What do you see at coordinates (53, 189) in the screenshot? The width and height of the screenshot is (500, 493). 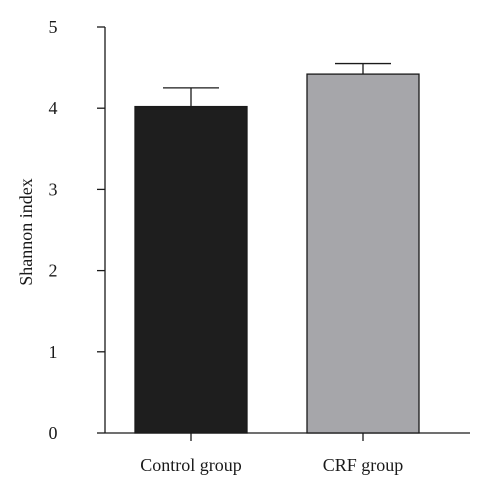 I see `y-tick-label: 3` at bounding box center [53, 189].